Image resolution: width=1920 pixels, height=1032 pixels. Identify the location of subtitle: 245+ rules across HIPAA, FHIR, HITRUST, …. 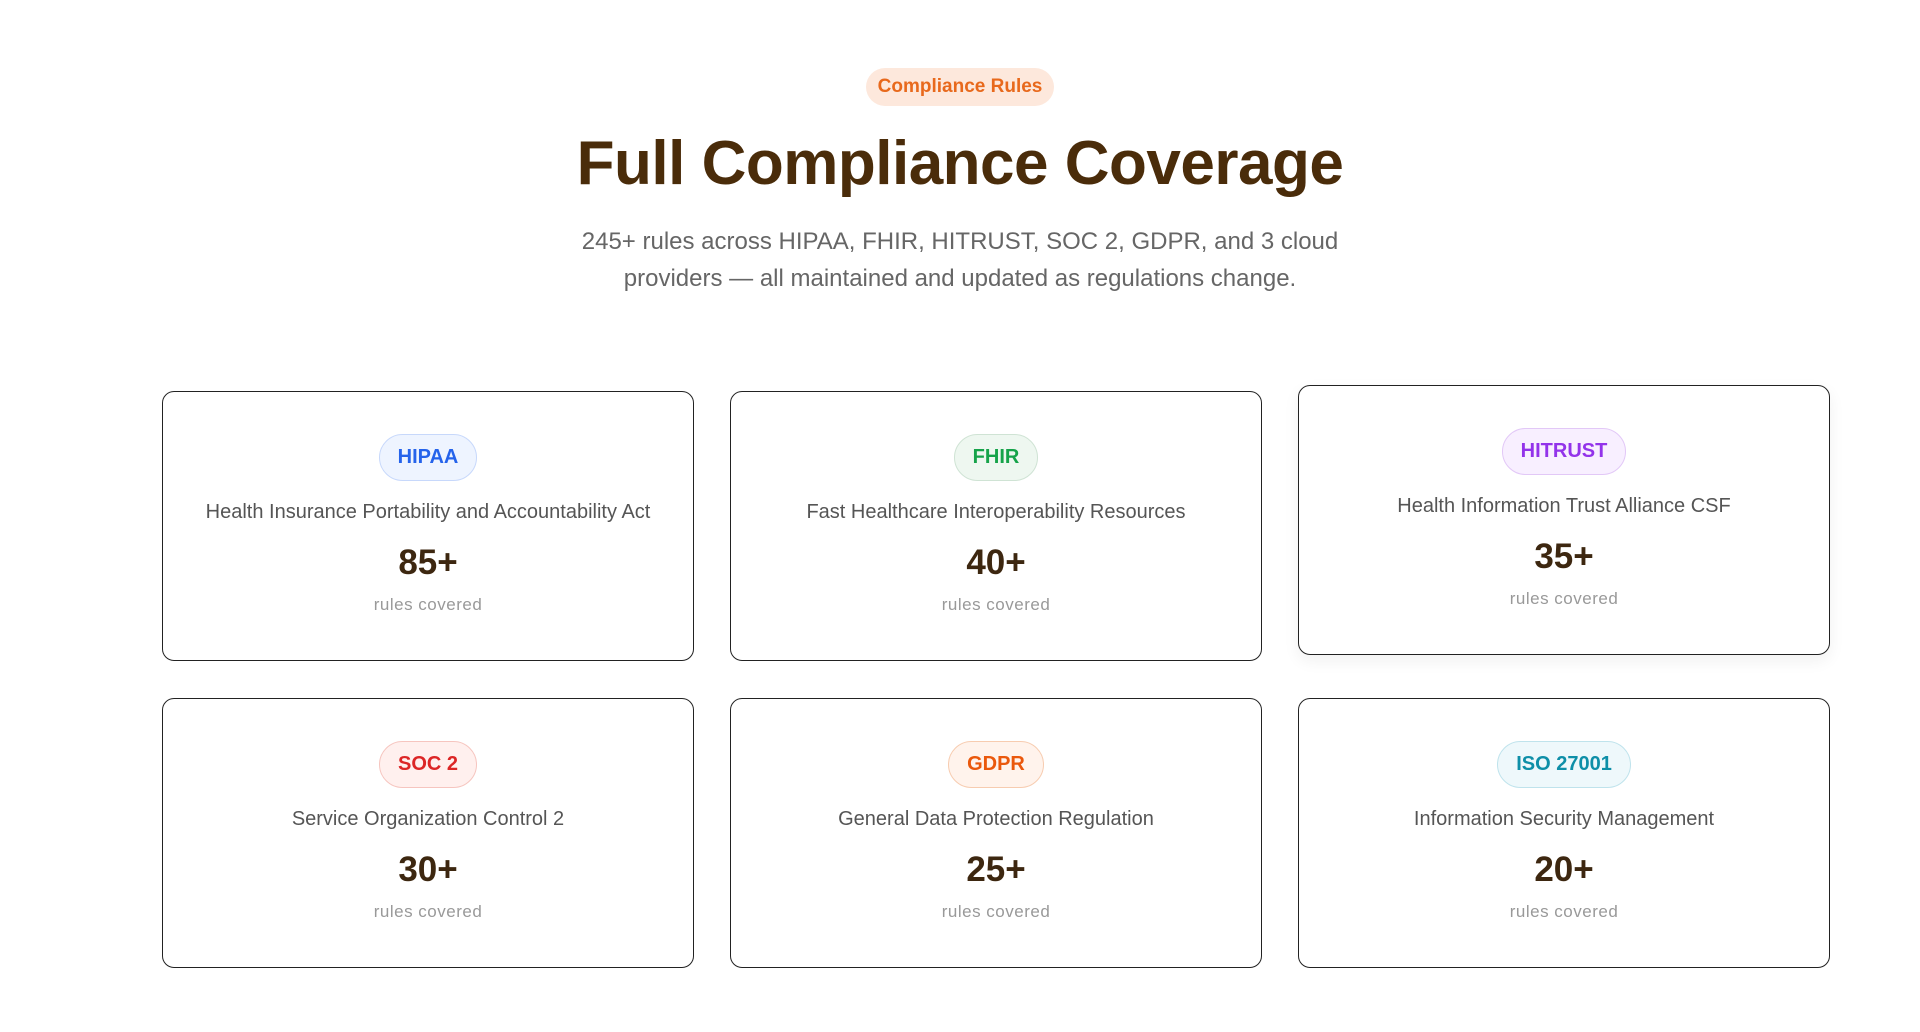
(960, 260).